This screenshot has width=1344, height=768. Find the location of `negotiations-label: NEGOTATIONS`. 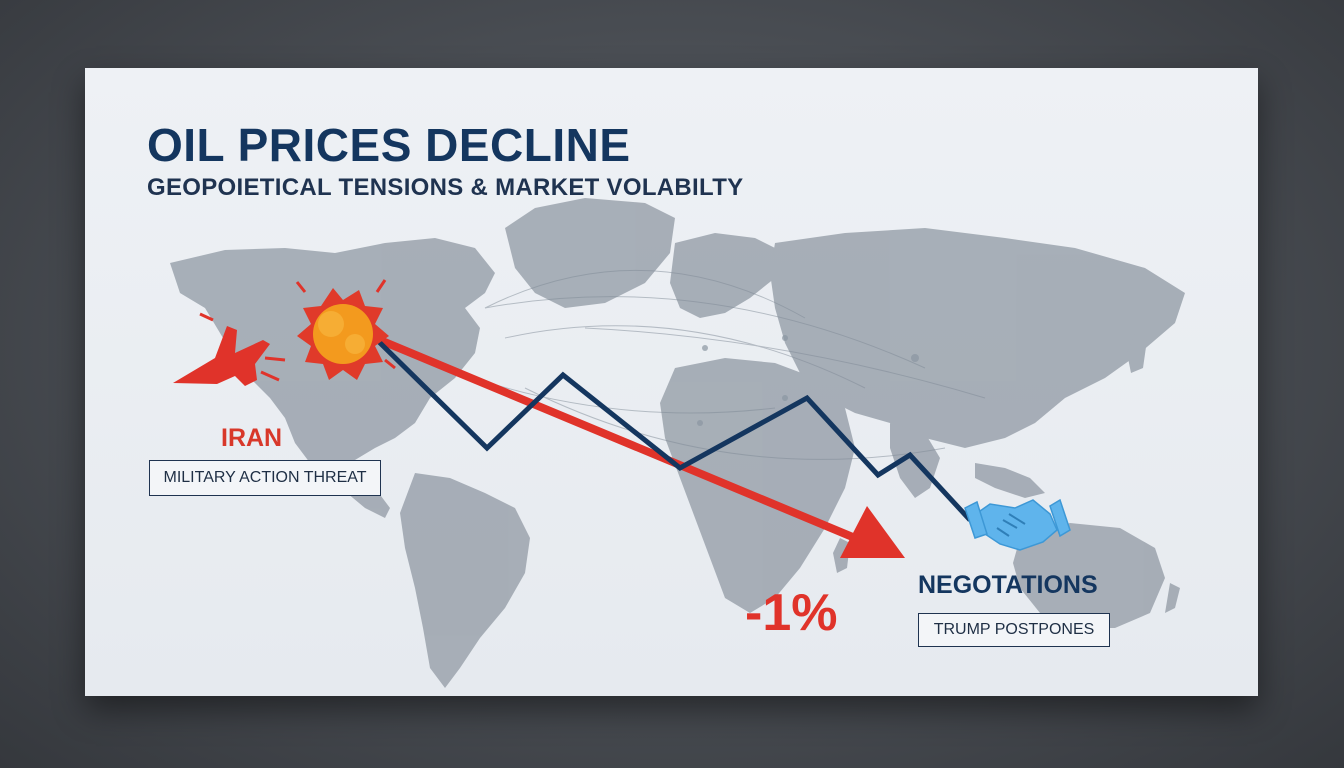

negotiations-label: NEGOTATIONS is located at coordinates (1008, 585).